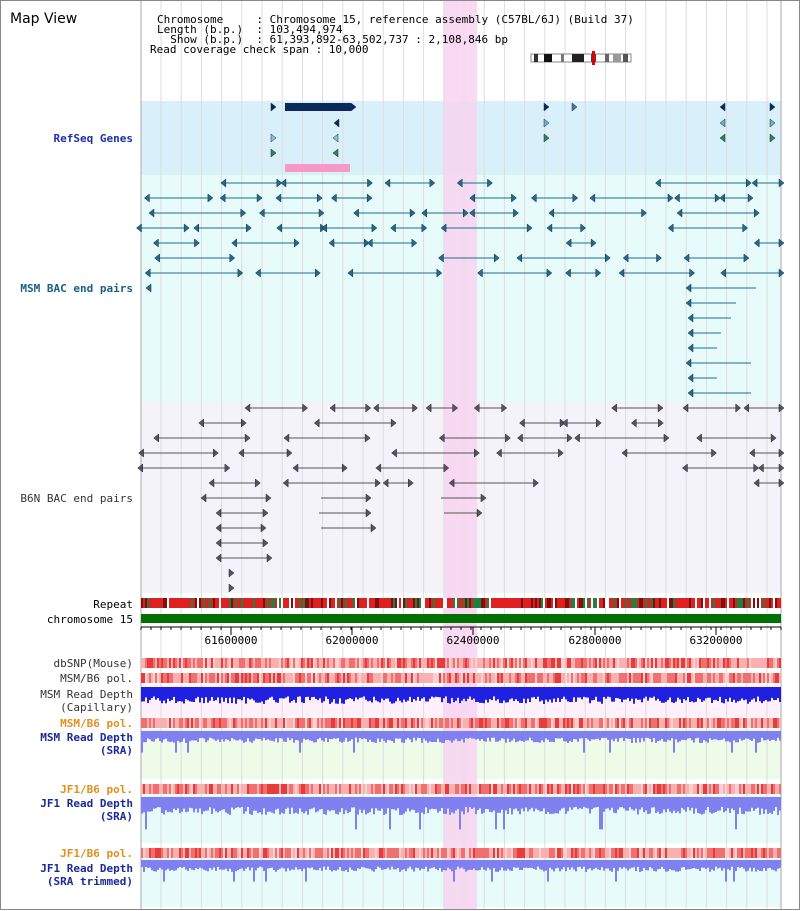 The height and width of the screenshot is (911, 800). Describe the element at coordinates (93, 138) in the screenshot. I see `track-label-refseq: RefSeq Genes` at that location.